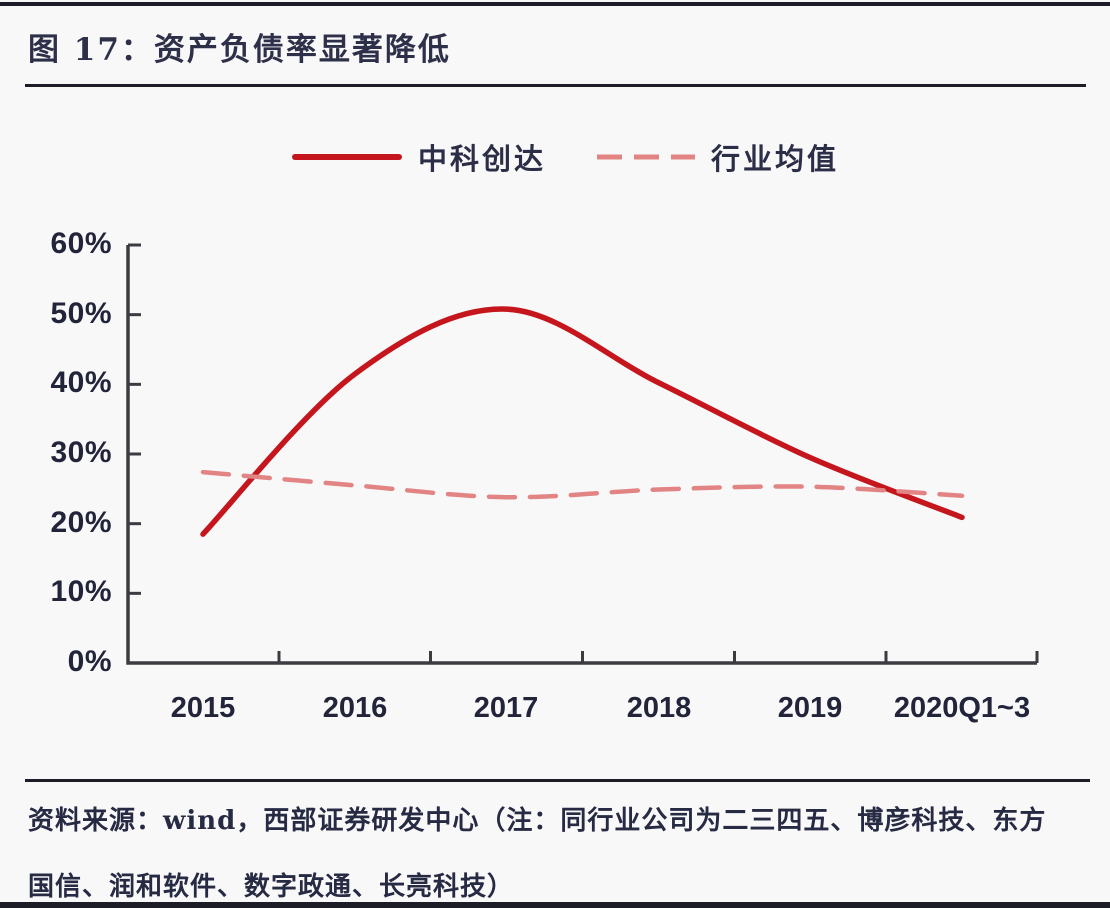 The width and height of the screenshot is (1110, 908). Describe the element at coordinates (962, 708) in the screenshot. I see `x-axis-label-2020Q1~3: 2020Q1~3` at that location.